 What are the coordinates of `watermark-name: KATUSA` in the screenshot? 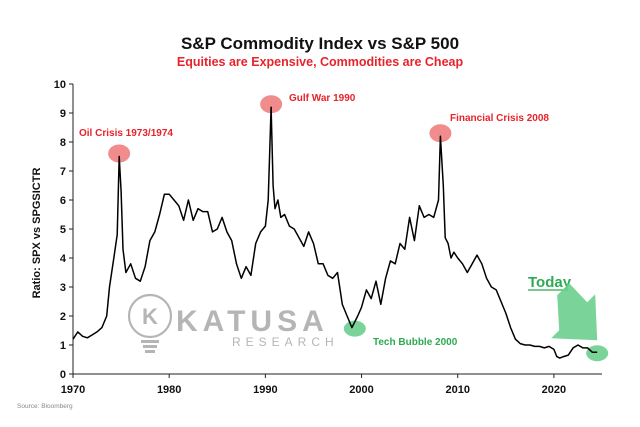 It's located at (252, 321).